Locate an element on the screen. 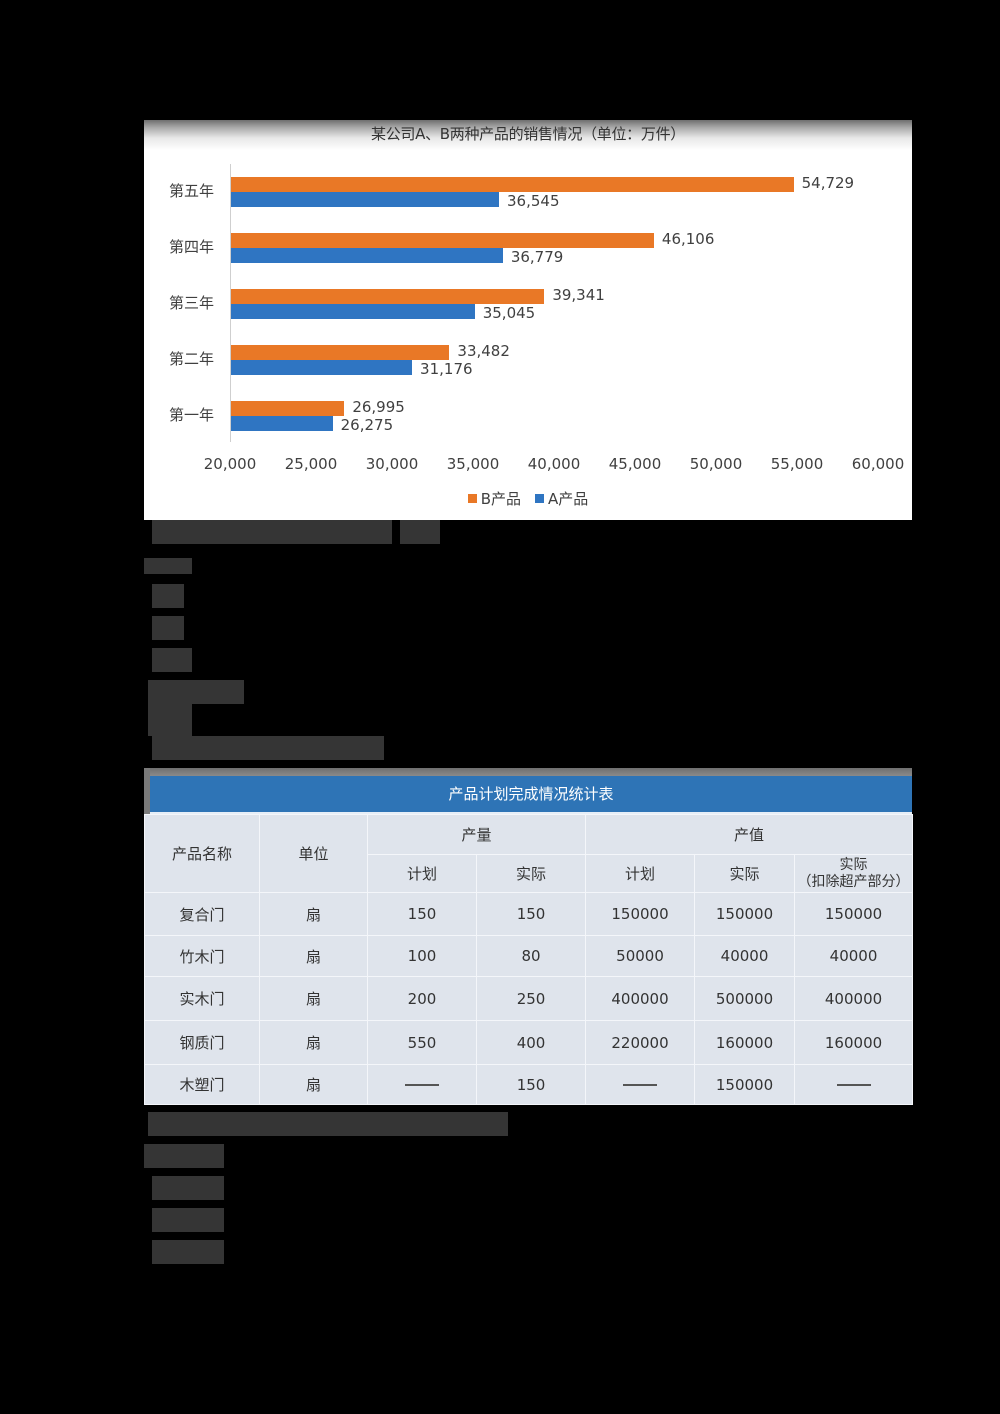 Image resolution: width=1000 pixels, height=1414 pixels. cell-value-plan: 150000 is located at coordinates (640, 914).